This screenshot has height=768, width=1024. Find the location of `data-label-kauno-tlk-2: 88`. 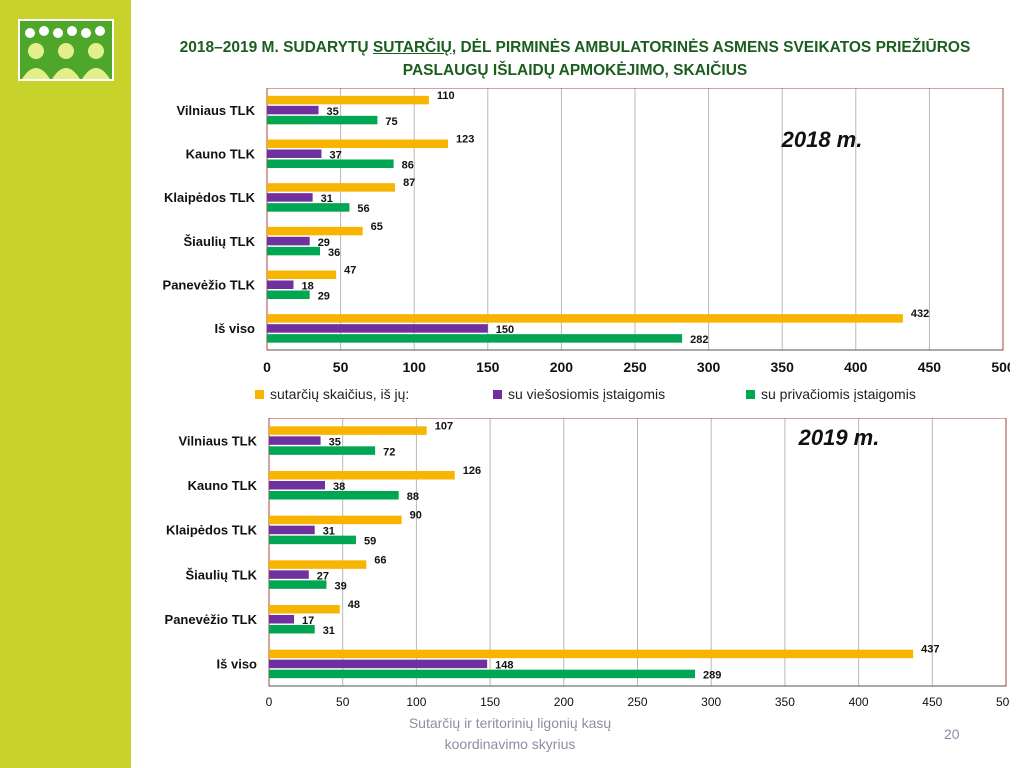

data-label-kauno-tlk-2: 88 is located at coordinates (413, 497).